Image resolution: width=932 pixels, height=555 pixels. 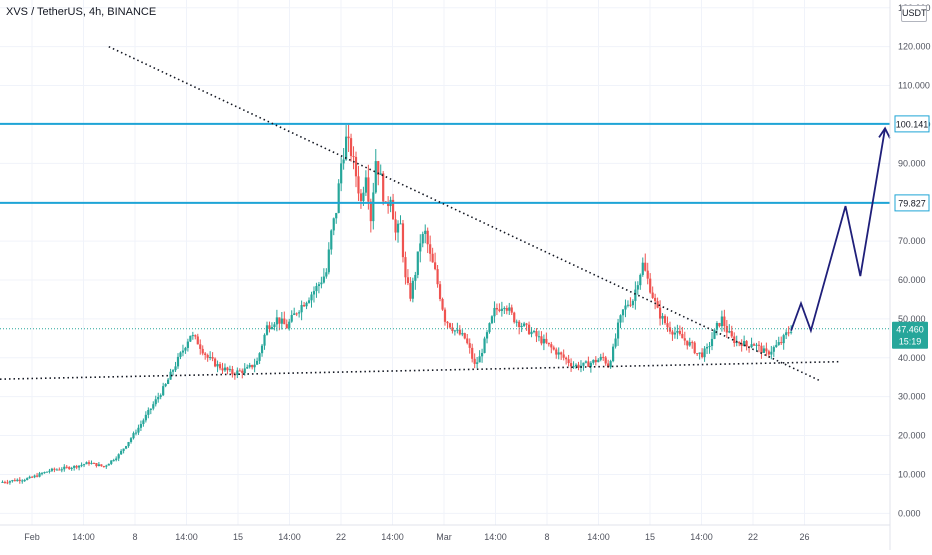 I want to click on currency-badge: USDT, so click(x=914, y=13).